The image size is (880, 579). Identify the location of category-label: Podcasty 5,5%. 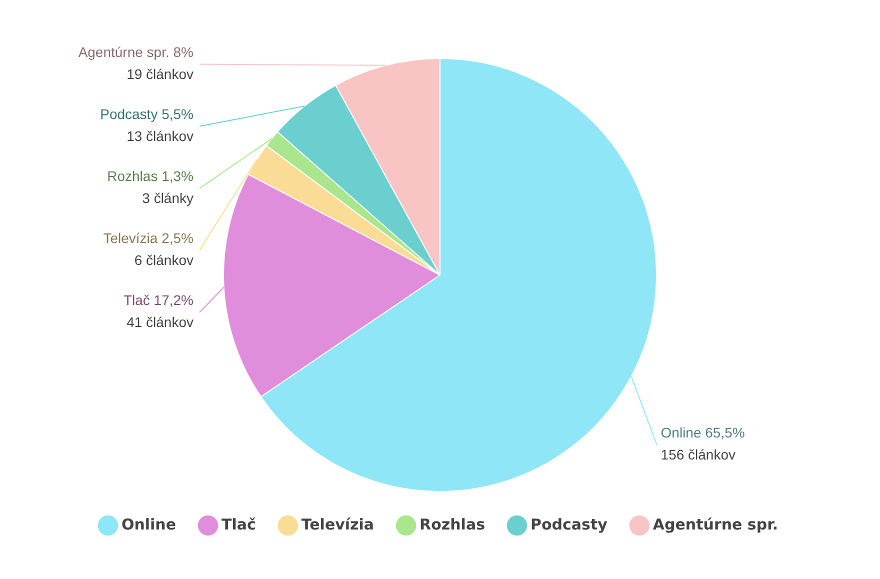
(147, 114).